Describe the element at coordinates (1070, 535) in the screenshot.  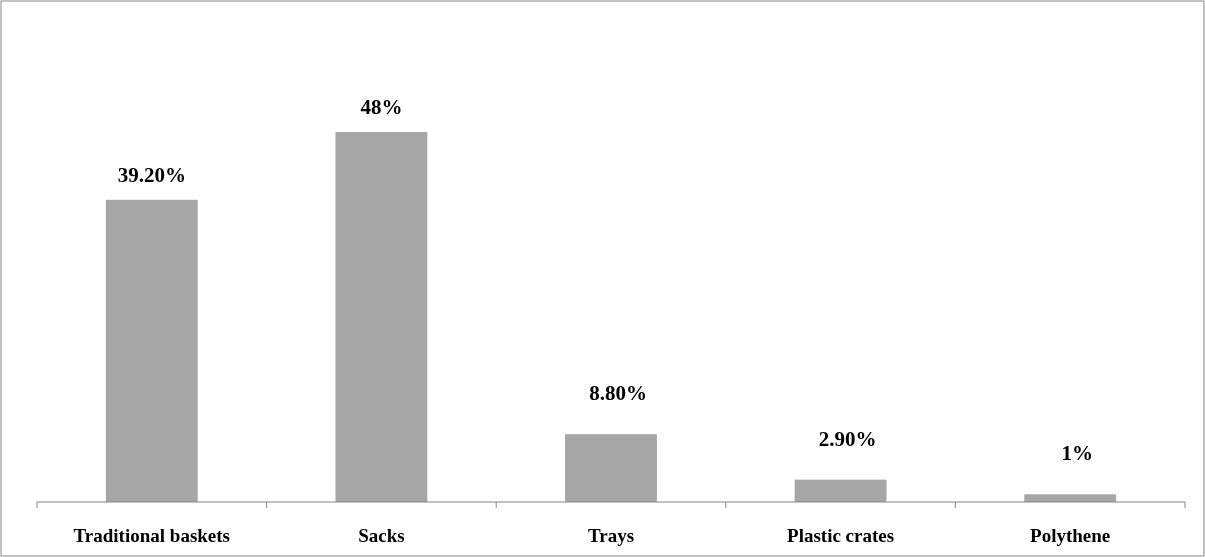
I see `x-tick-label: Polythene` at that location.